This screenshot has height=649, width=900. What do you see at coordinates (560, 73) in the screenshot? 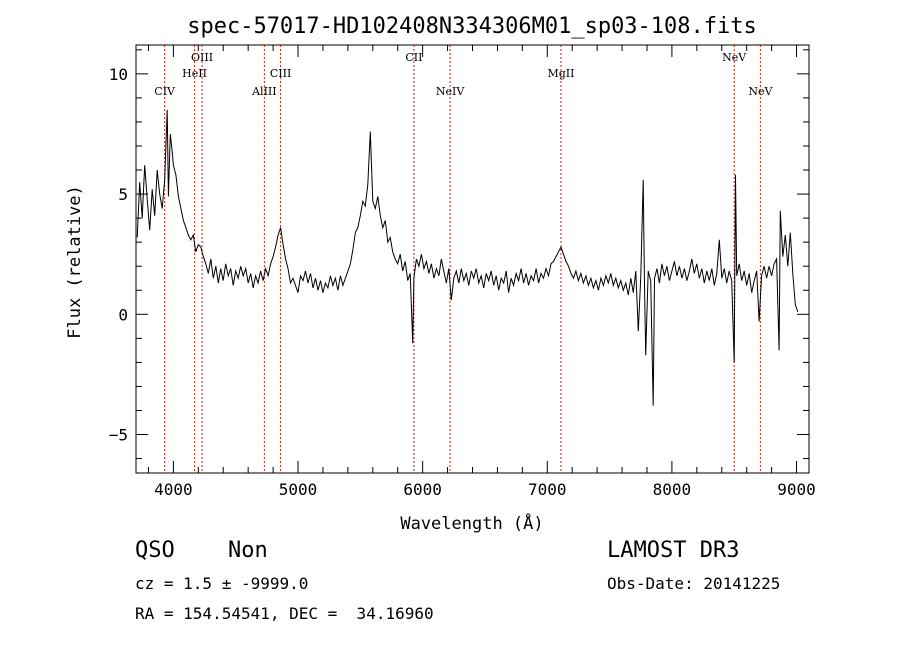
I see `emission-line-label: MgII` at bounding box center [560, 73].